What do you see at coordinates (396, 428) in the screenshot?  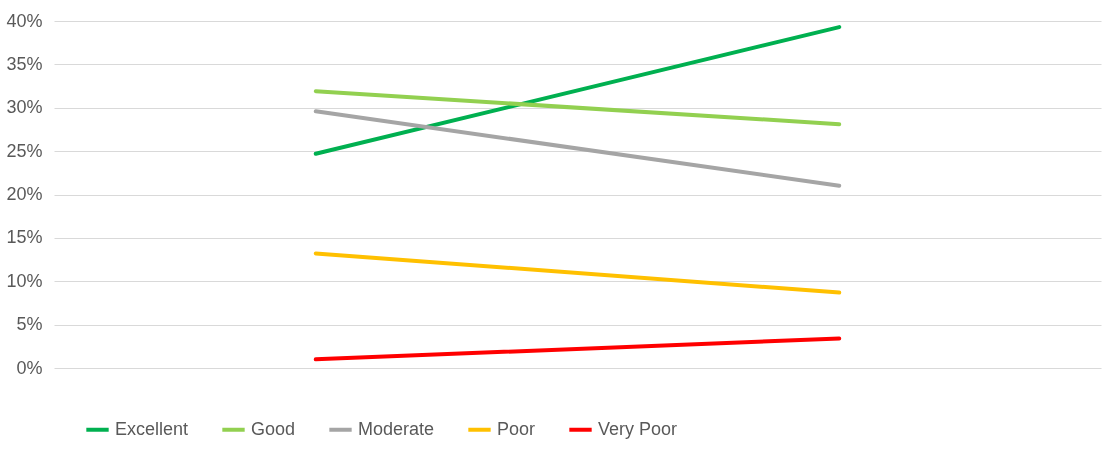 I see `legend-label: Moderate` at bounding box center [396, 428].